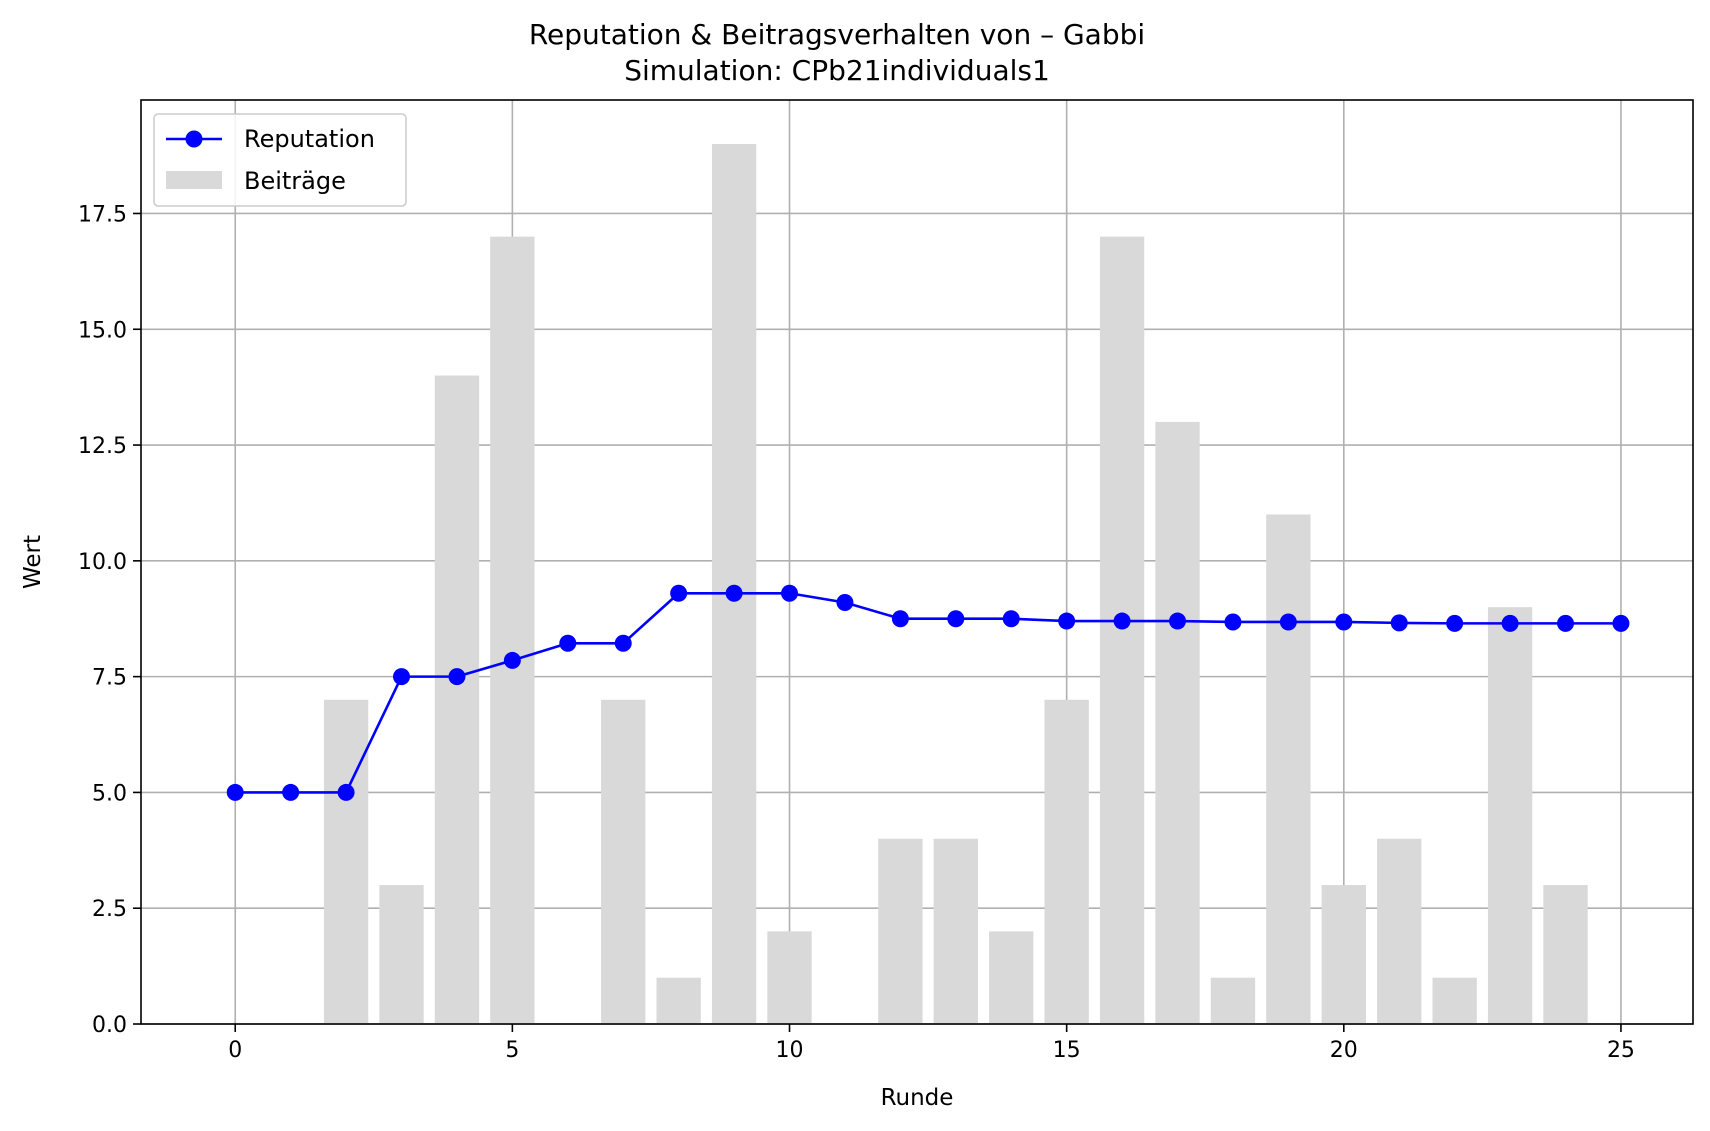  I want to click on y-axis-label: Wert, so click(33, 562).